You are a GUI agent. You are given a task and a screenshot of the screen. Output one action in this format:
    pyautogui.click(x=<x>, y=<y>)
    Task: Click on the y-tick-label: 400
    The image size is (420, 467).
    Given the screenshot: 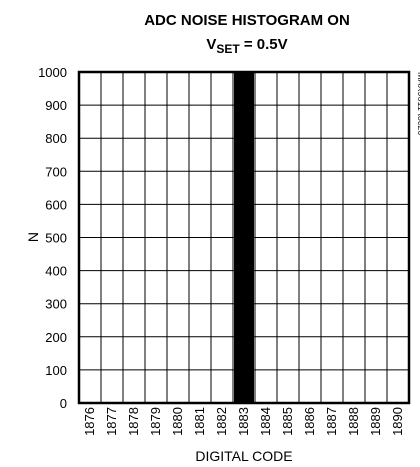 What is the action you would take?
    pyautogui.click(x=56, y=271)
    